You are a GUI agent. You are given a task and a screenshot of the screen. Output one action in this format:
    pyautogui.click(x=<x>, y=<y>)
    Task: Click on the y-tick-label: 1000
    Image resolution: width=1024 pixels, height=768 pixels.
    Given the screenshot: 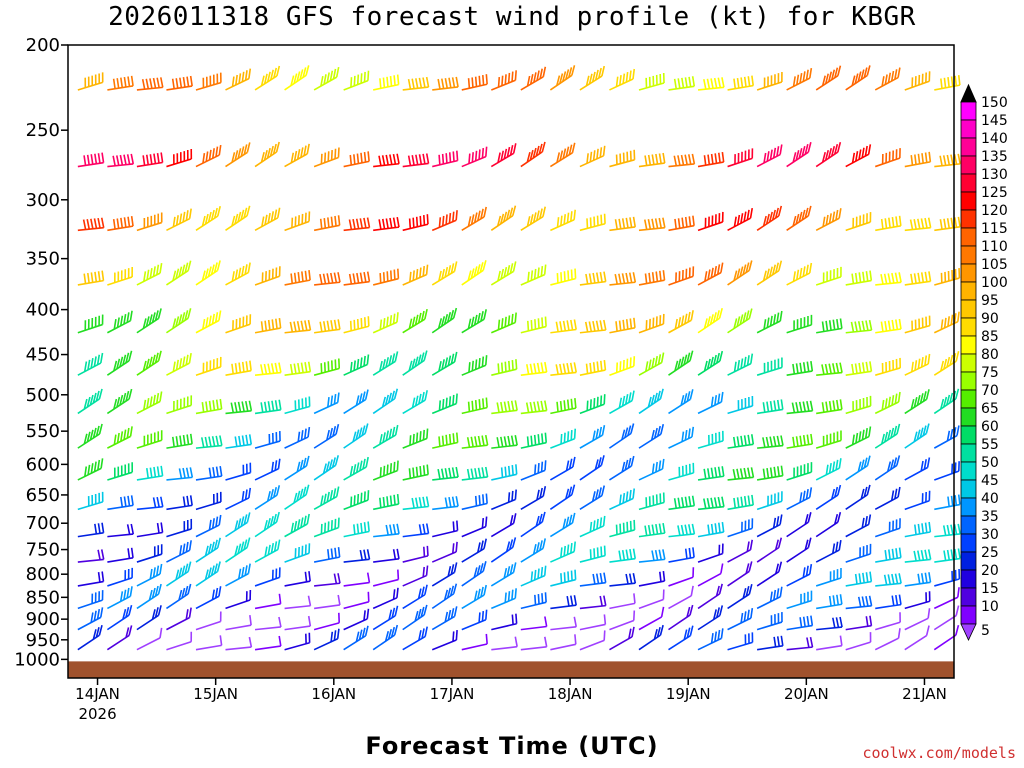 What is the action you would take?
    pyautogui.click(x=37, y=659)
    